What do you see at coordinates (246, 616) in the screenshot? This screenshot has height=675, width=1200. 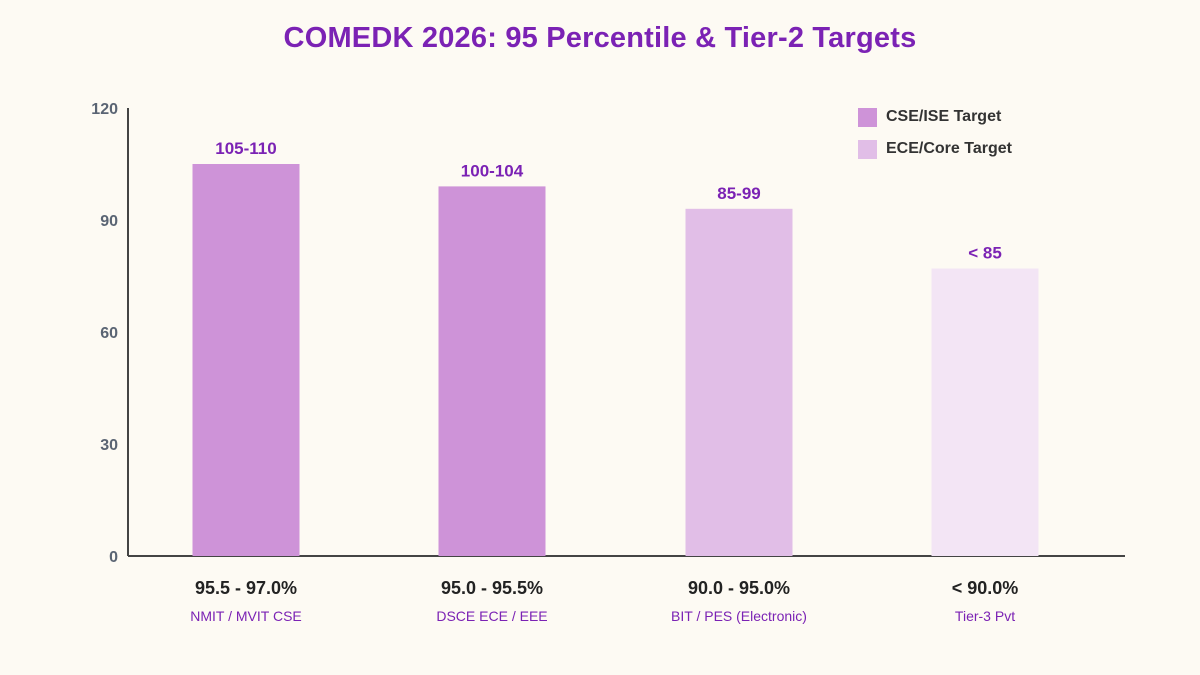 I see `x-category-sublabel: NMIT / MVIT CSE` at bounding box center [246, 616].